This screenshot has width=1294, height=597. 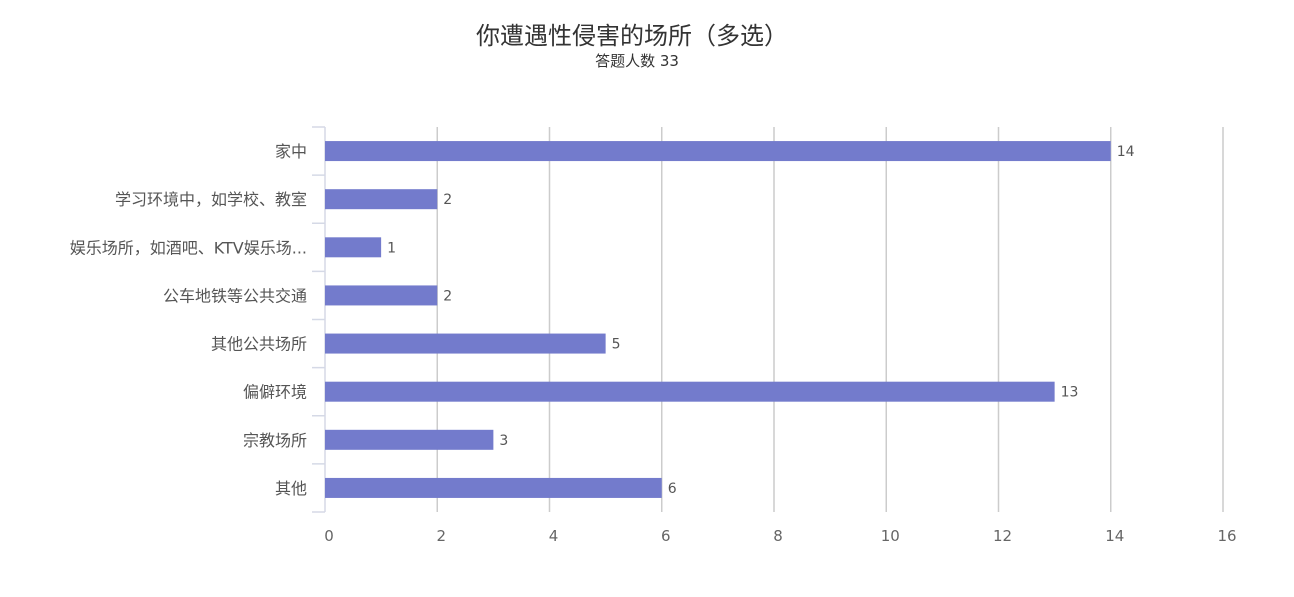 What do you see at coordinates (1070, 393) in the screenshot?
I see `data-label: 13` at bounding box center [1070, 393].